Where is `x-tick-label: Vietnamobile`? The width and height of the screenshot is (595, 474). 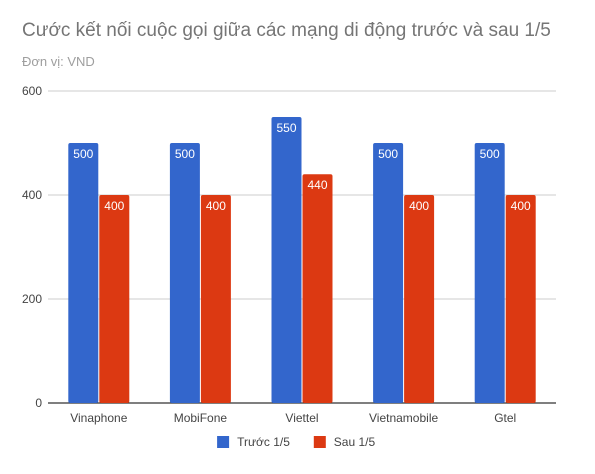 x-tick-label: Vietnamobile is located at coordinates (403, 418).